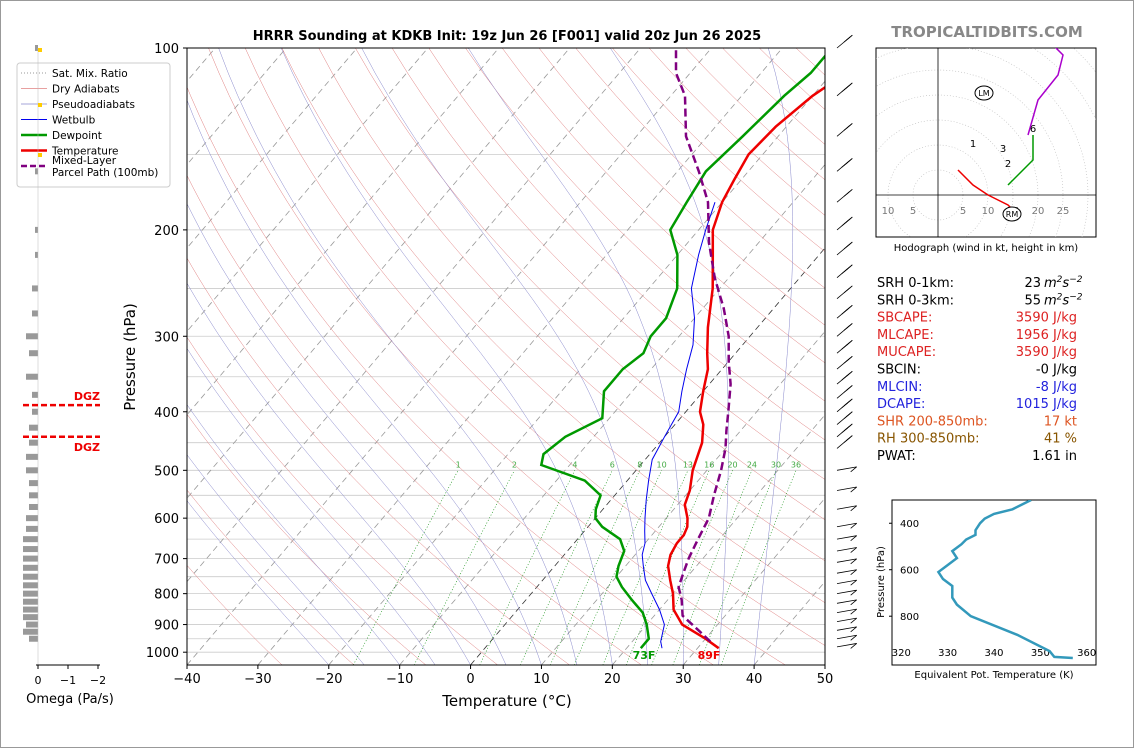 The width and height of the screenshot is (1134, 748). What do you see at coordinates (752, 464) in the screenshot?
I see `mixing-ratio-label: 24` at bounding box center [752, 464].